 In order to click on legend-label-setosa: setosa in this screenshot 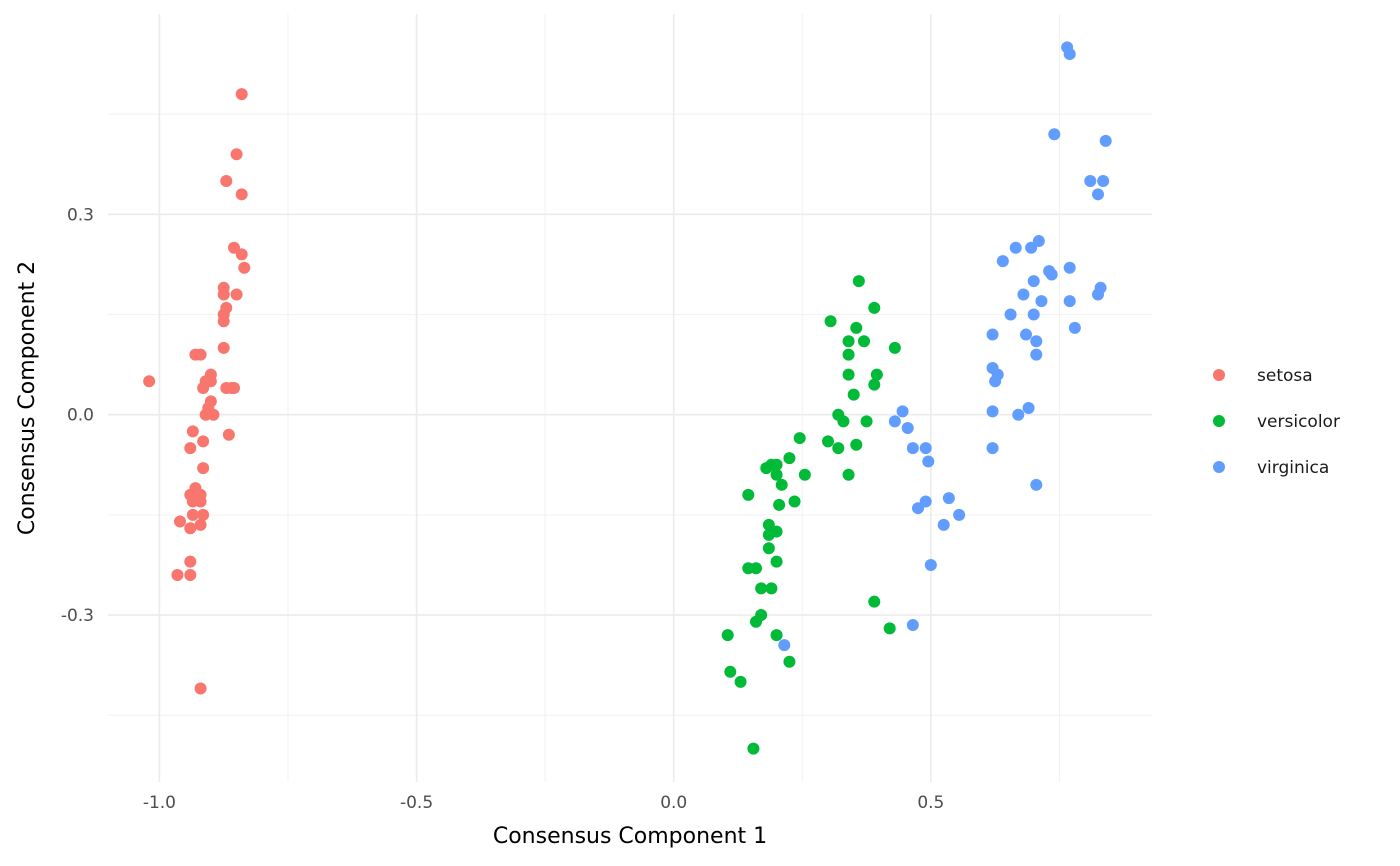, I will do `click(1285, 376)`.